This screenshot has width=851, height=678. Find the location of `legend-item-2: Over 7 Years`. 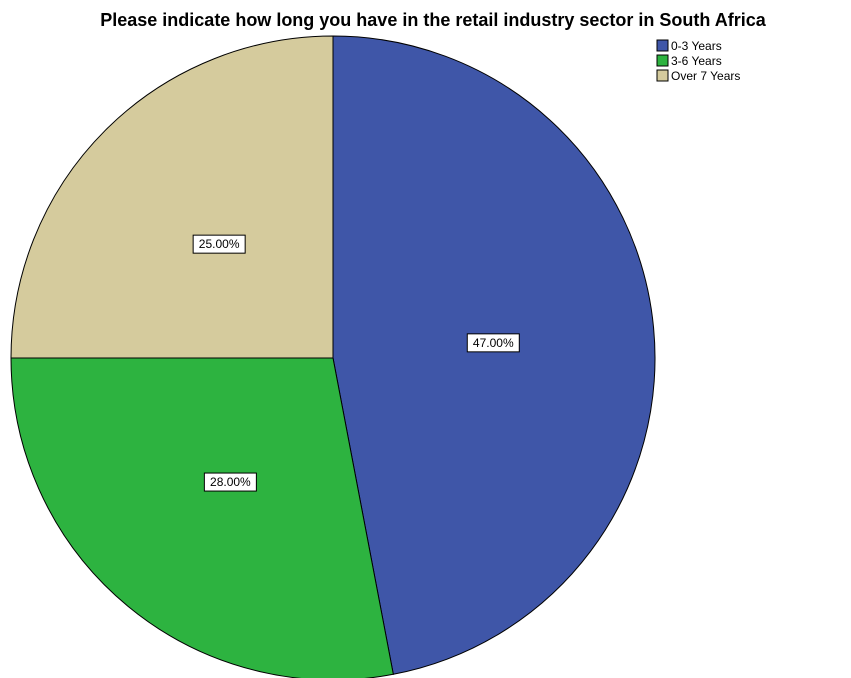

legend-item-2: Over 7 Years is located at coordinates (698, 76).